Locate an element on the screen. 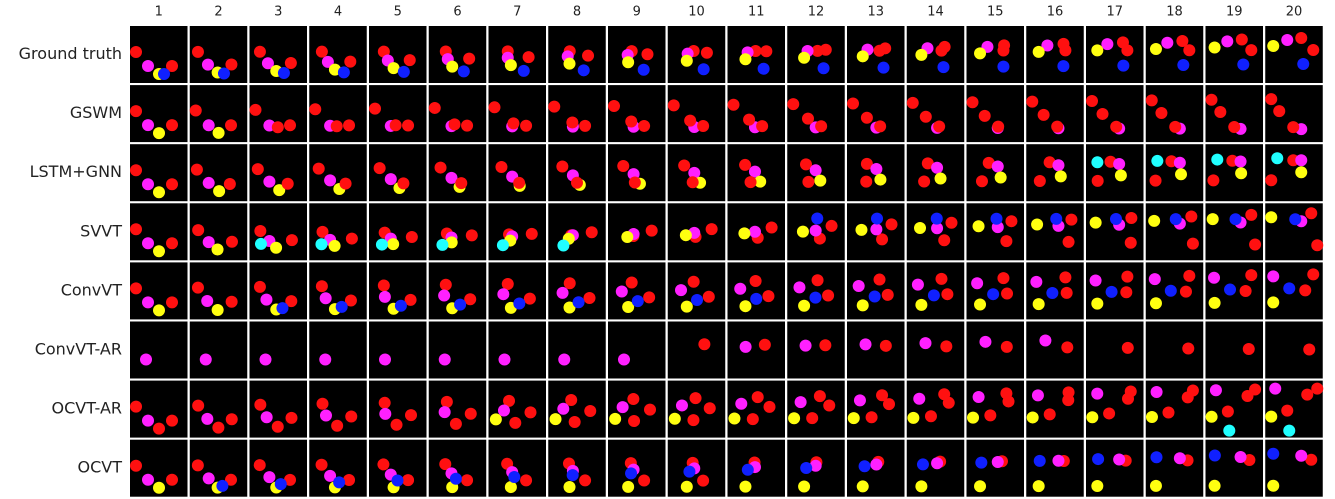  row-label: ConvVT is located at coordinates (92, 289).